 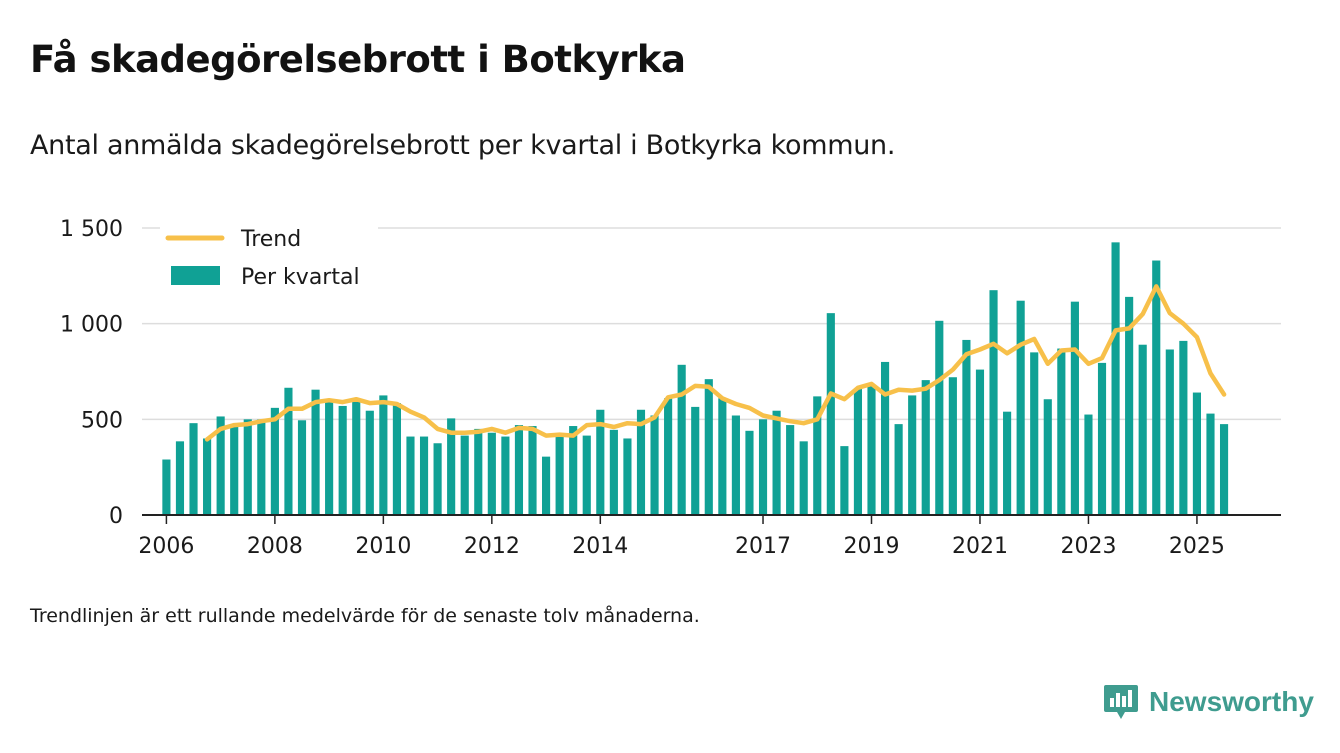 I want to click on y-tick-label: 0, so click(x=116, y=516).